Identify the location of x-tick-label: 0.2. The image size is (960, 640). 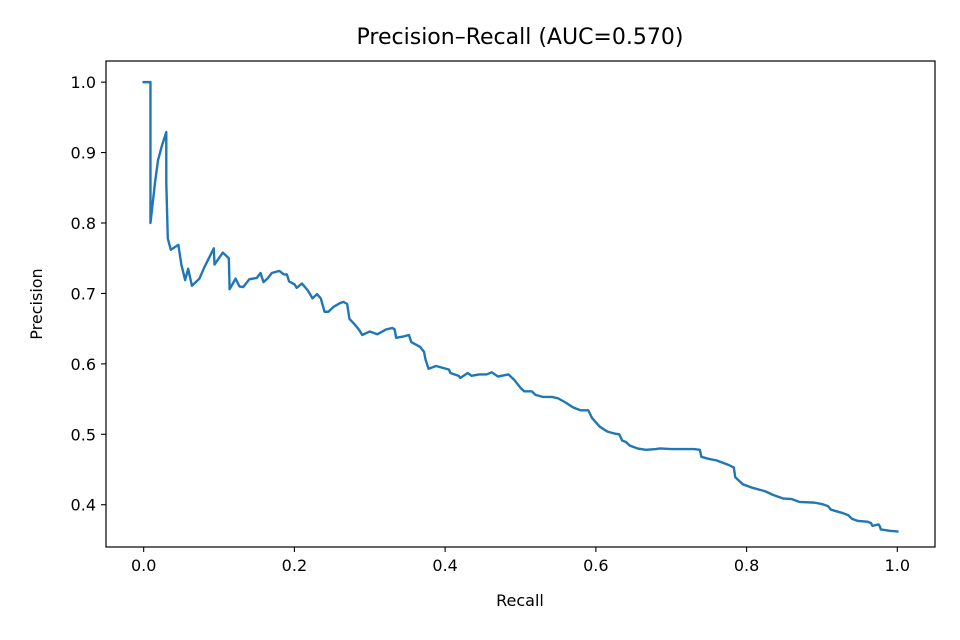
(294, 565).